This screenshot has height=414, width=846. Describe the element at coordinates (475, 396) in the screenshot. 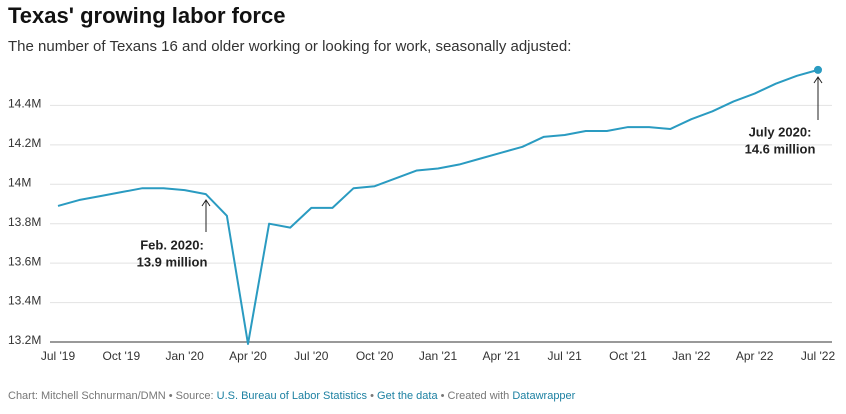

I see `footer-sep: • Created with` at that location.